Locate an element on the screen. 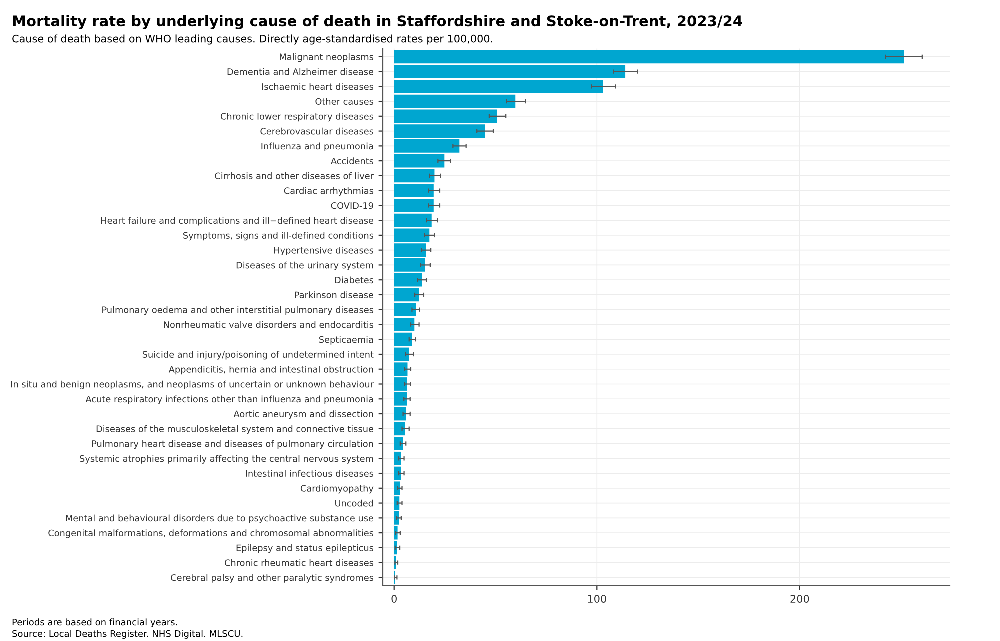 The image size is (1000, 641). y-tick-label: Influenza and pneumonia is located at coordinates (318, 147).